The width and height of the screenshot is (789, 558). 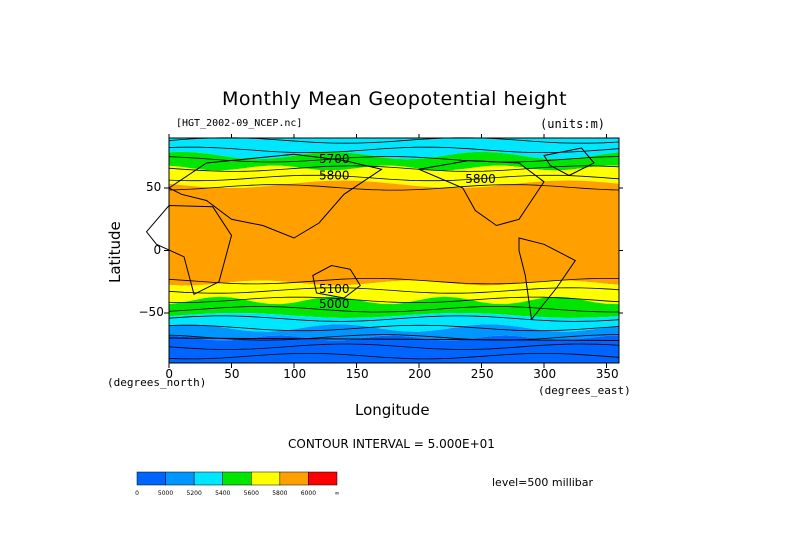 I want to click on colorbar-label: ∞, so click(x=337, y=493).